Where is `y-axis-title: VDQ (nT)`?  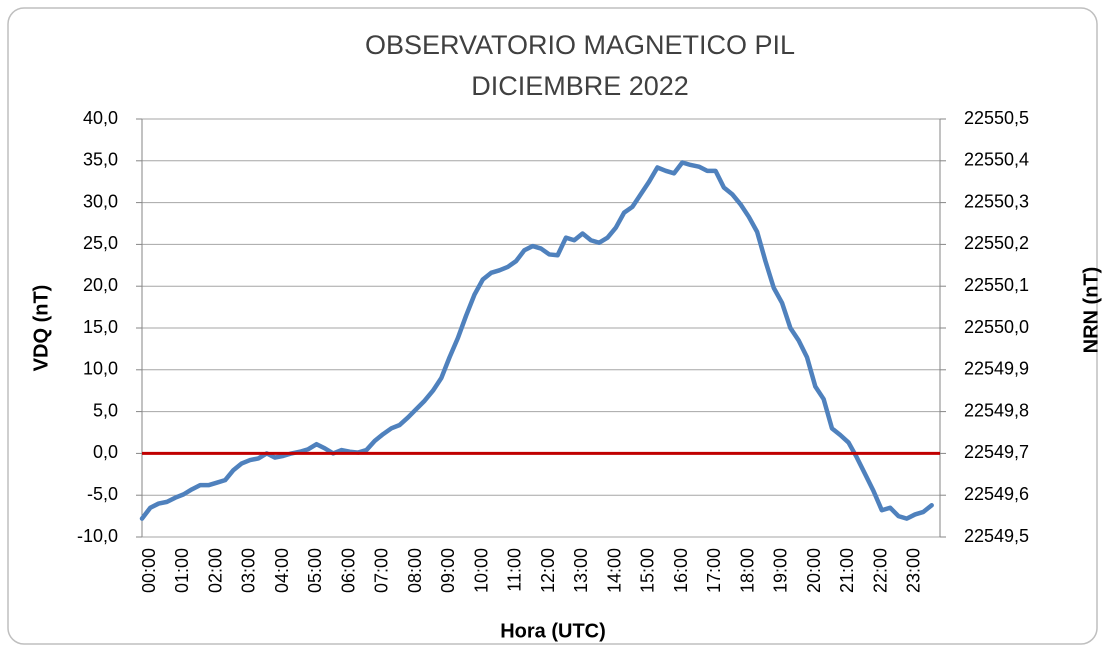
y-axis-title: VDQ (nT) is located at coordinates (41, 328).